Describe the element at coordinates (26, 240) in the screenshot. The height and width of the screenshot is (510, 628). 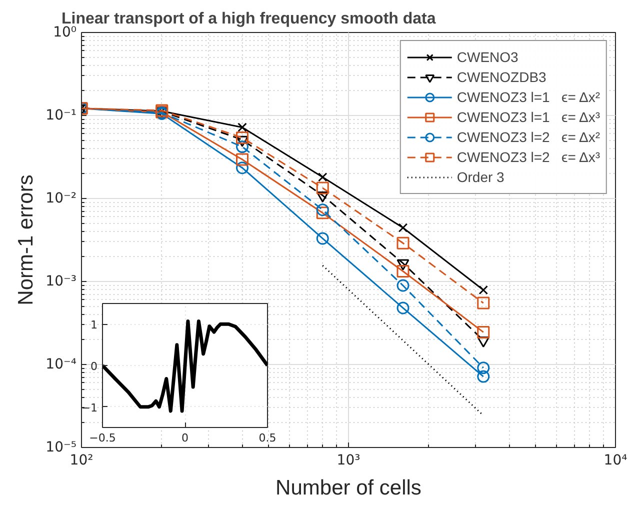
I see `y-axis-title: Norm-1 errors` at that location.